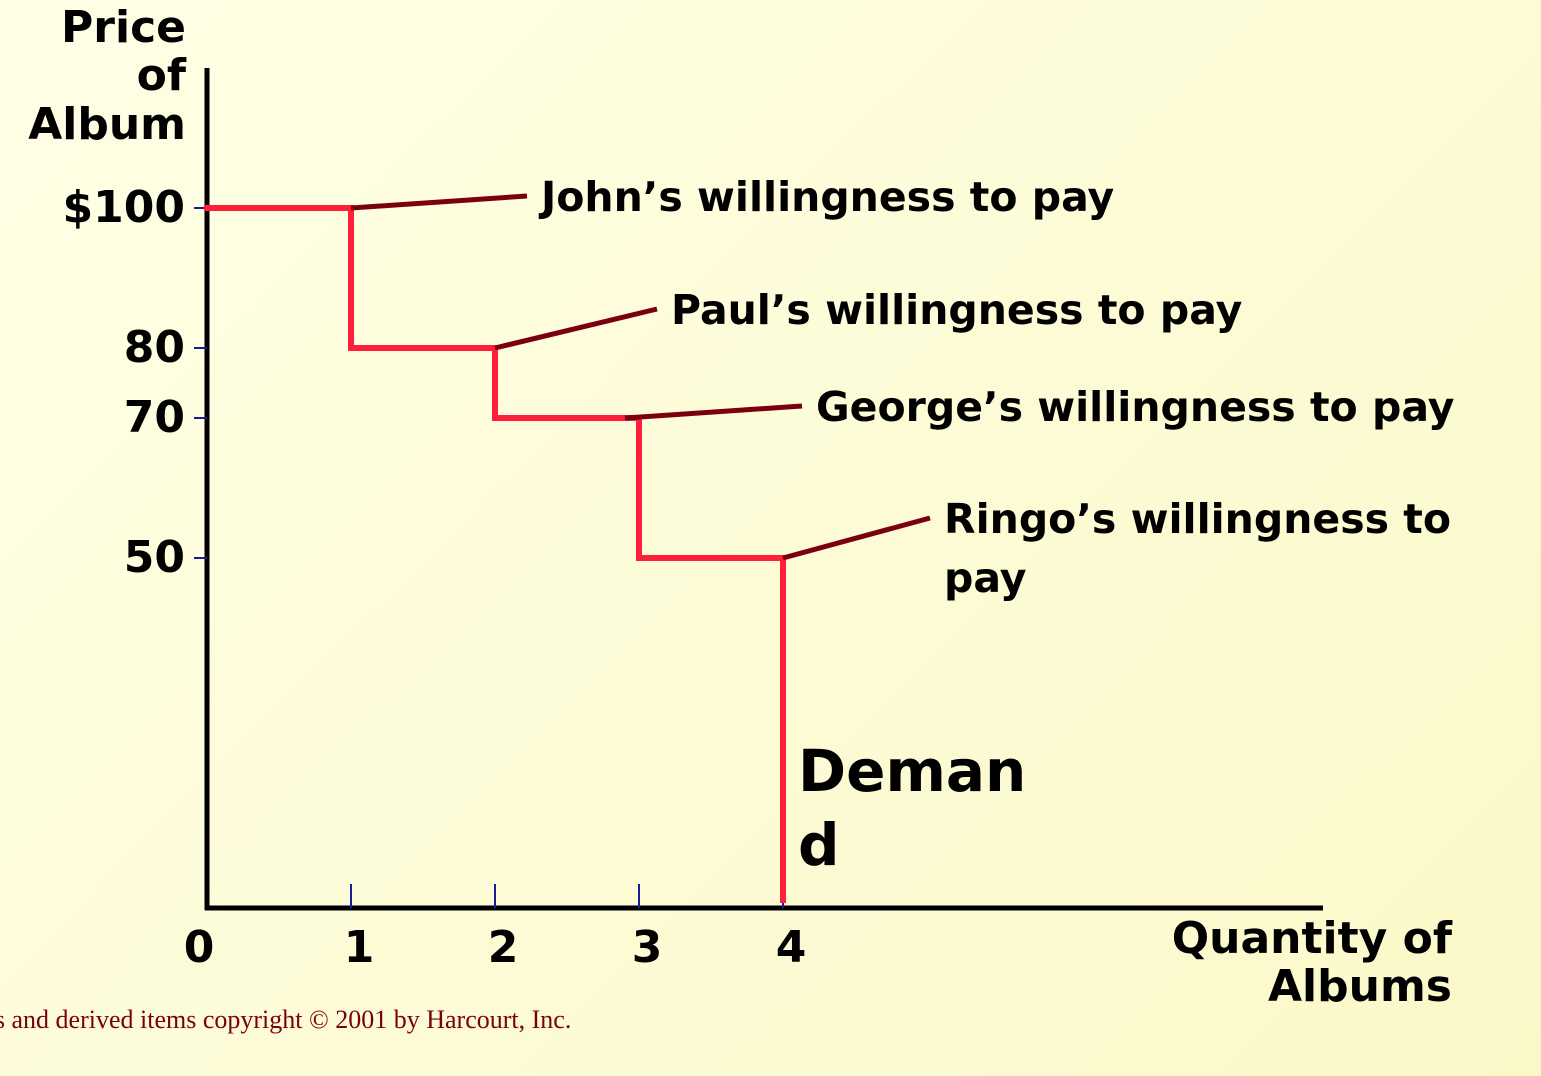 This screenshot has width=1541, height=1076. I want to click on annotation: Ringo’s willingness to pay, so click(1198, 549).